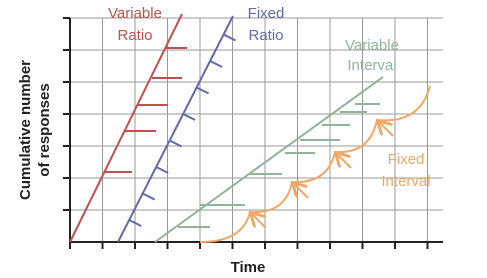  What do you see at coordinates (248, 267) in the screenshot?
I see `x-axis-label: Time` at bounding box center [248, 267].